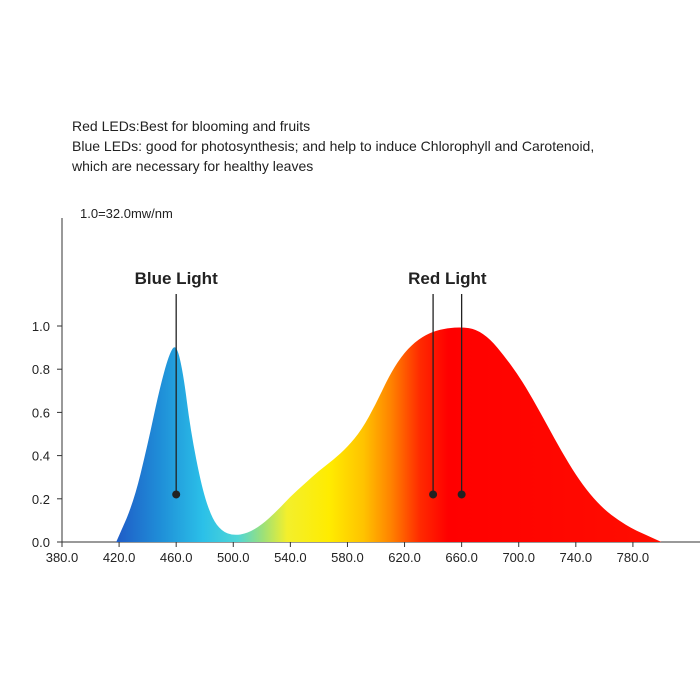 The height and width of the screenshot is (700, 700). Describe the element at coordinates (347, 557) in the screenshot. I see `x-tick-label: 580.0` at that location.